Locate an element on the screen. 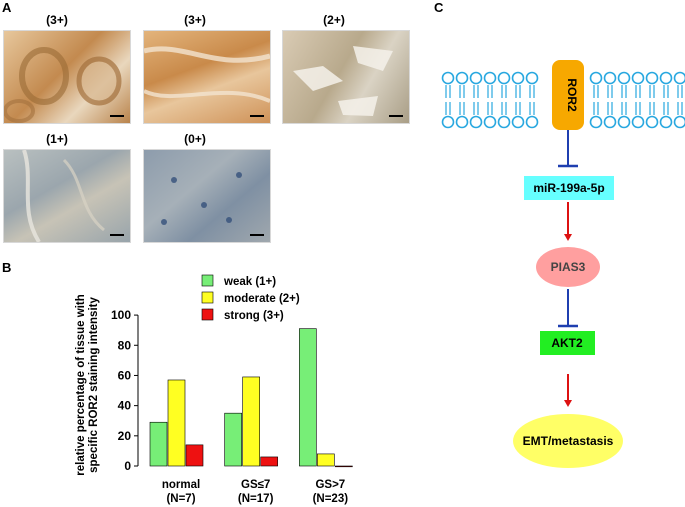 The image size is (685, 507). x-category-label: GS≤7 is located at coordinates (255, 485).